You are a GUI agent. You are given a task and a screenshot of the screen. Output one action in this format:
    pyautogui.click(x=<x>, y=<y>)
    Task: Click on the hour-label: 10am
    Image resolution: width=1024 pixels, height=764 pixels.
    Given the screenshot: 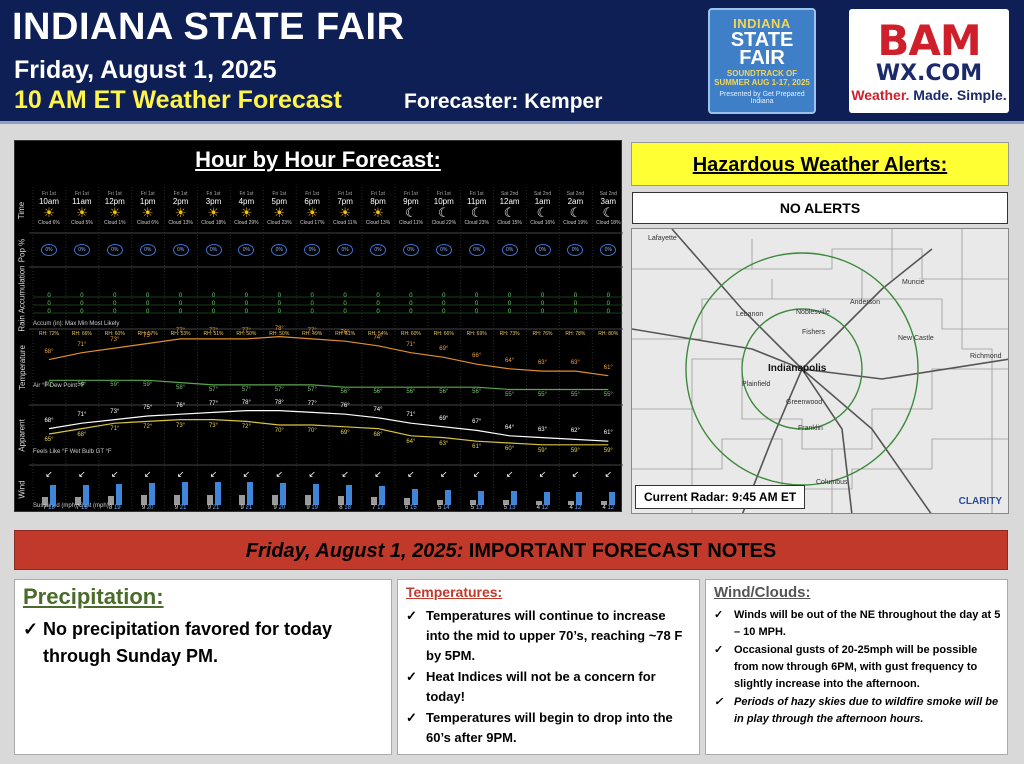 What is the action you would take?
    pyautogui.click(x=48, y=201)
    